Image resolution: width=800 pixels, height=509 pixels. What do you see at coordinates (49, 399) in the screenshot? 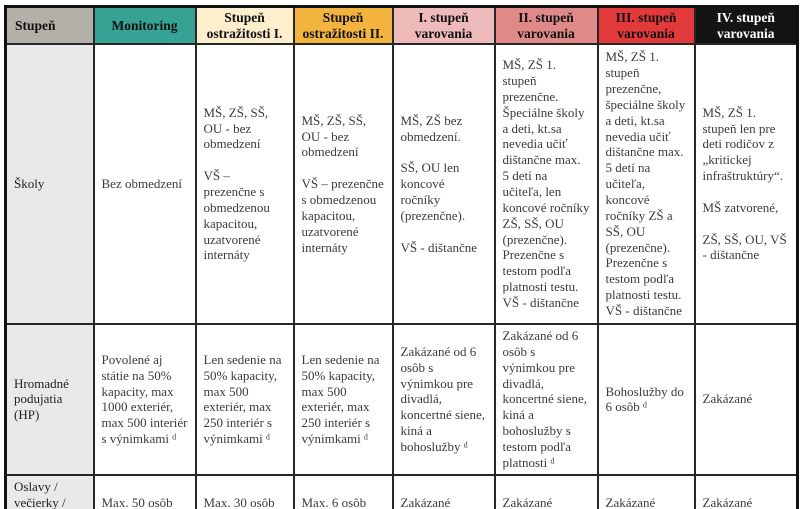
I see `row-header-hromadne-podujatia: Hromadné podujatia (HP)` at bounding box center [49, 399].